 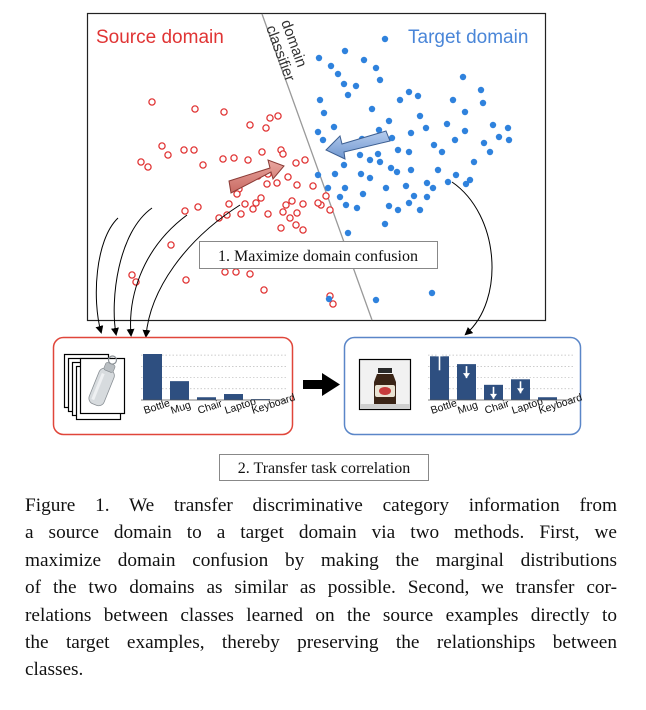 I want to click on source-points, so click(x=232, y=203).